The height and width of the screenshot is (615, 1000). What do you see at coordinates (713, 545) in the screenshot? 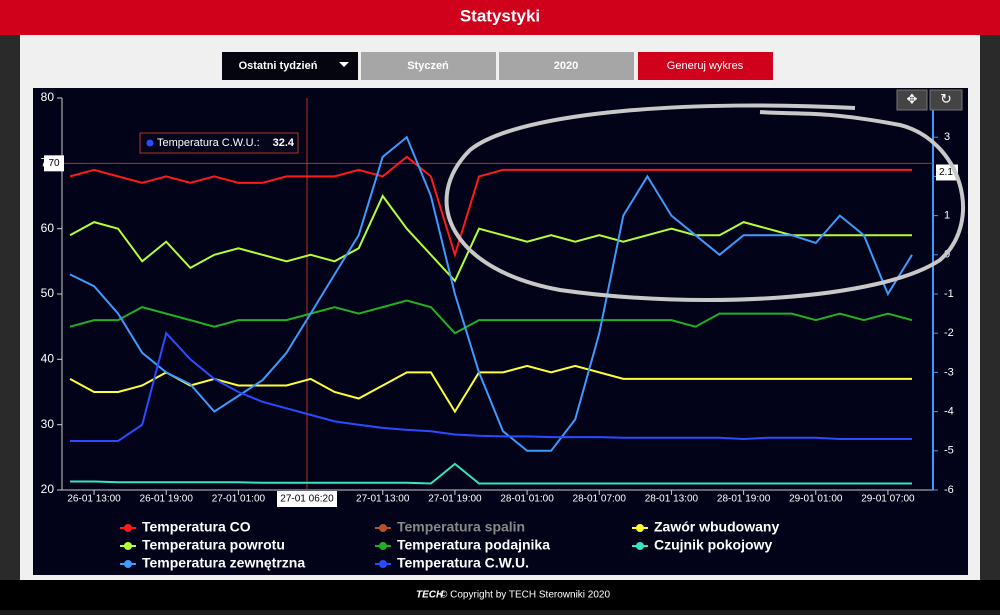
I see `legend-label: Czujnik pokojowy` at bounding box center [713, 545].